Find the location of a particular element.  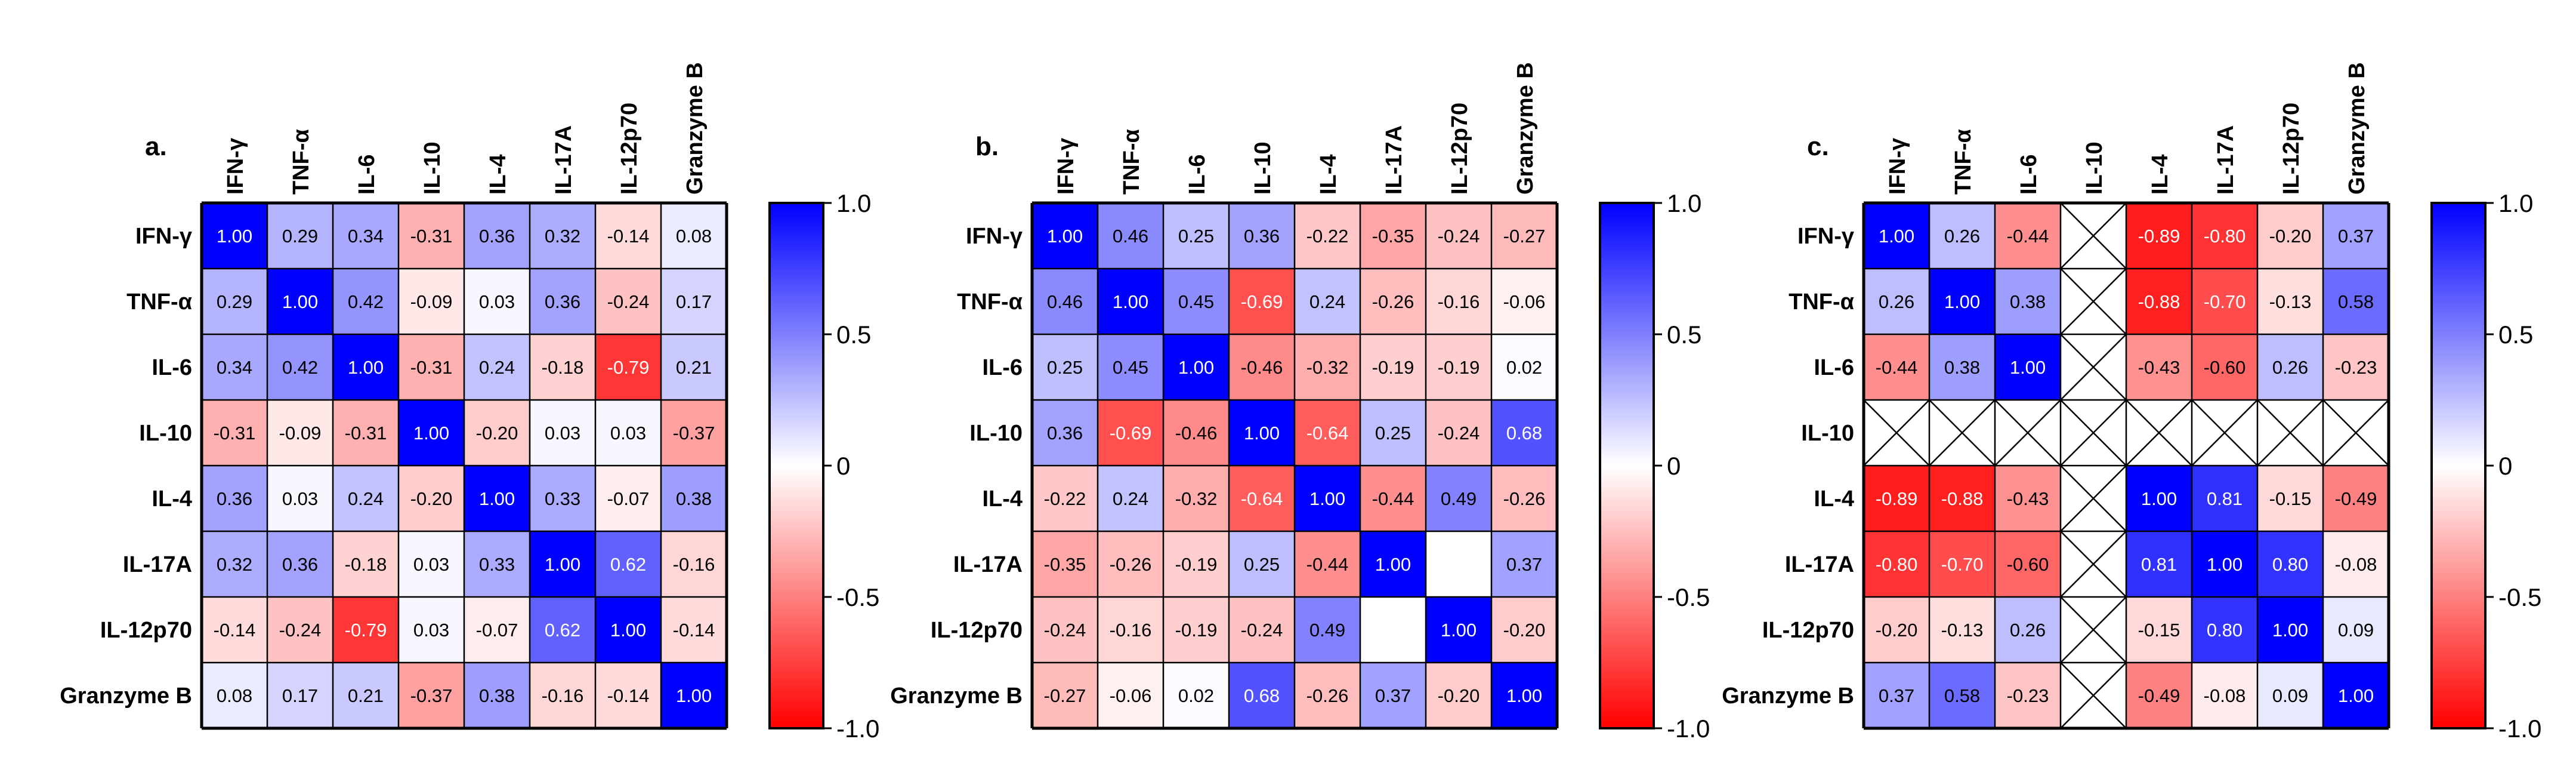

cell-value-label: -0.08 is located at coordinates (2356, 564).